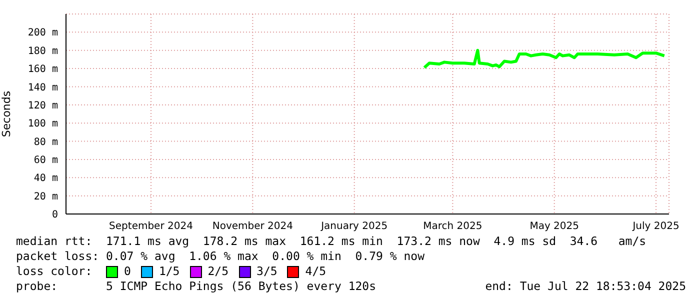  What do you see at coordinates (127, 271) in the screenshot?
I see `legend-label: 0` at bounding box center [127, 271].